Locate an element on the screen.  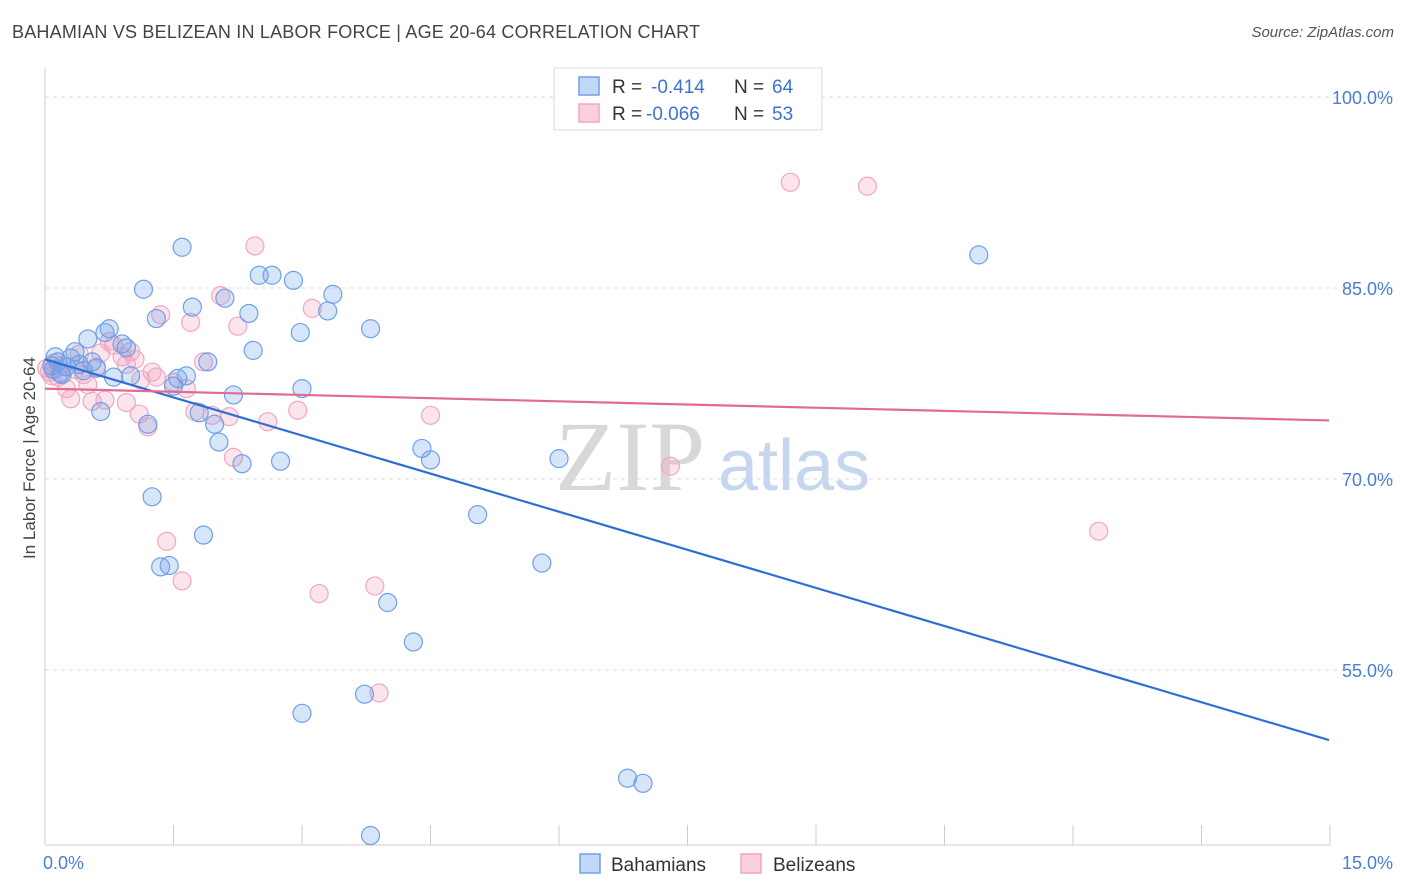
top-legend: R = -0.414 N = 64 R = -0.066 N = 53 is located at coordinates (688, 99).